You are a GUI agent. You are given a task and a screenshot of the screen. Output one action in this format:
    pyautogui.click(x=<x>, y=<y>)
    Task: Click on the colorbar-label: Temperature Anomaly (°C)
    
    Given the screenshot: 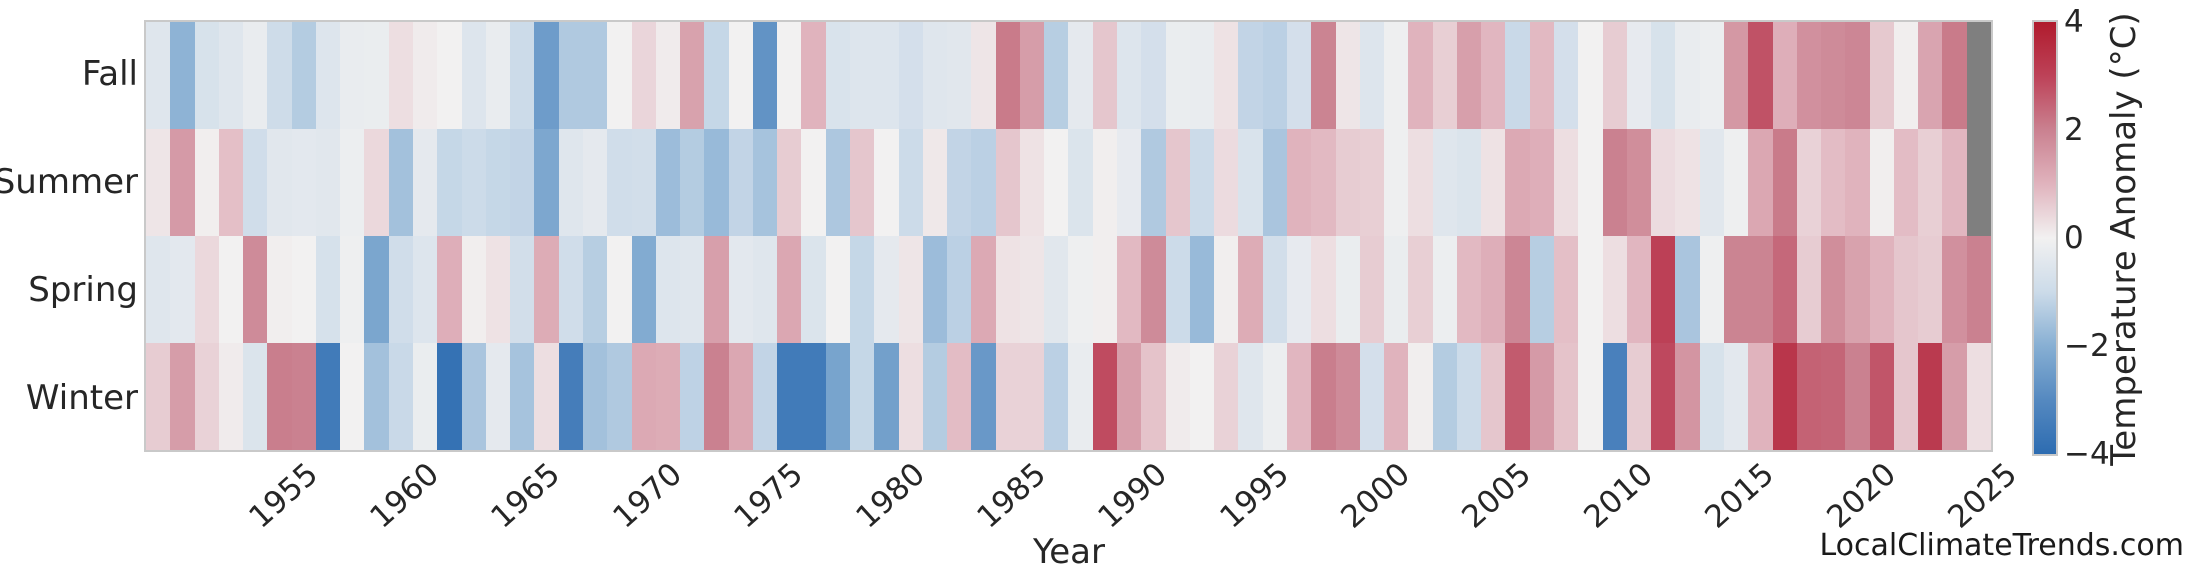 What is the action you would take?
    pyautogui.click(x=2124, y=239)
    